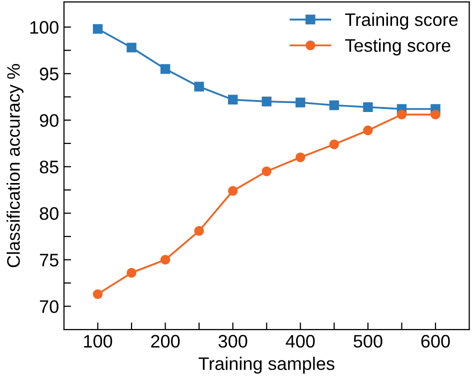  Describe the element at coordinates (266, 365) in the screenshot. I see `x-axis-title: Training samples` at that location.